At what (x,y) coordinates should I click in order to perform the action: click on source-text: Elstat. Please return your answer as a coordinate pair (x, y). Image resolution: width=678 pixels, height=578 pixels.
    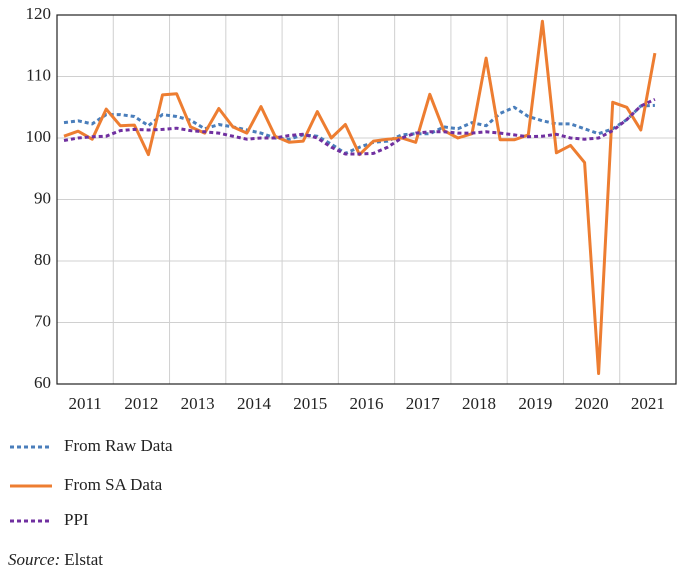
    Looking at the image, I should click on (83, 559).